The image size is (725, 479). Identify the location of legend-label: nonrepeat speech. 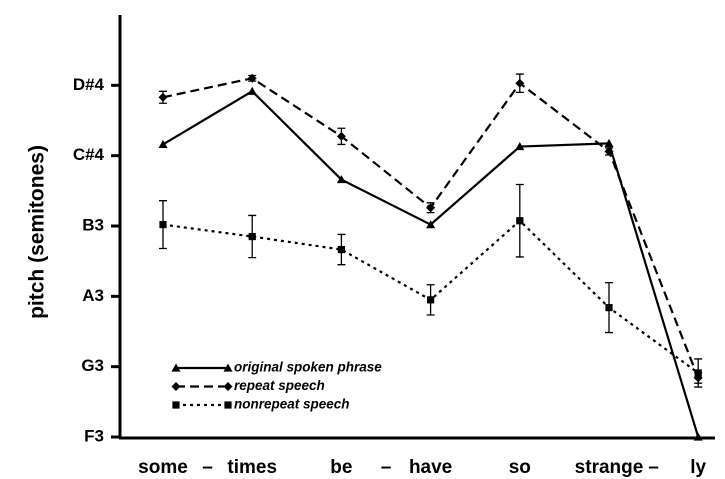
(292, 404).